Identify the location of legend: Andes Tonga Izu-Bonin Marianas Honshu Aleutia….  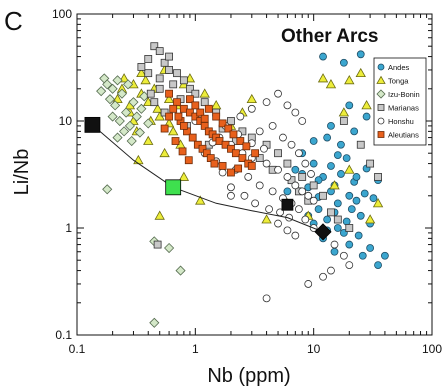
(400, 101).